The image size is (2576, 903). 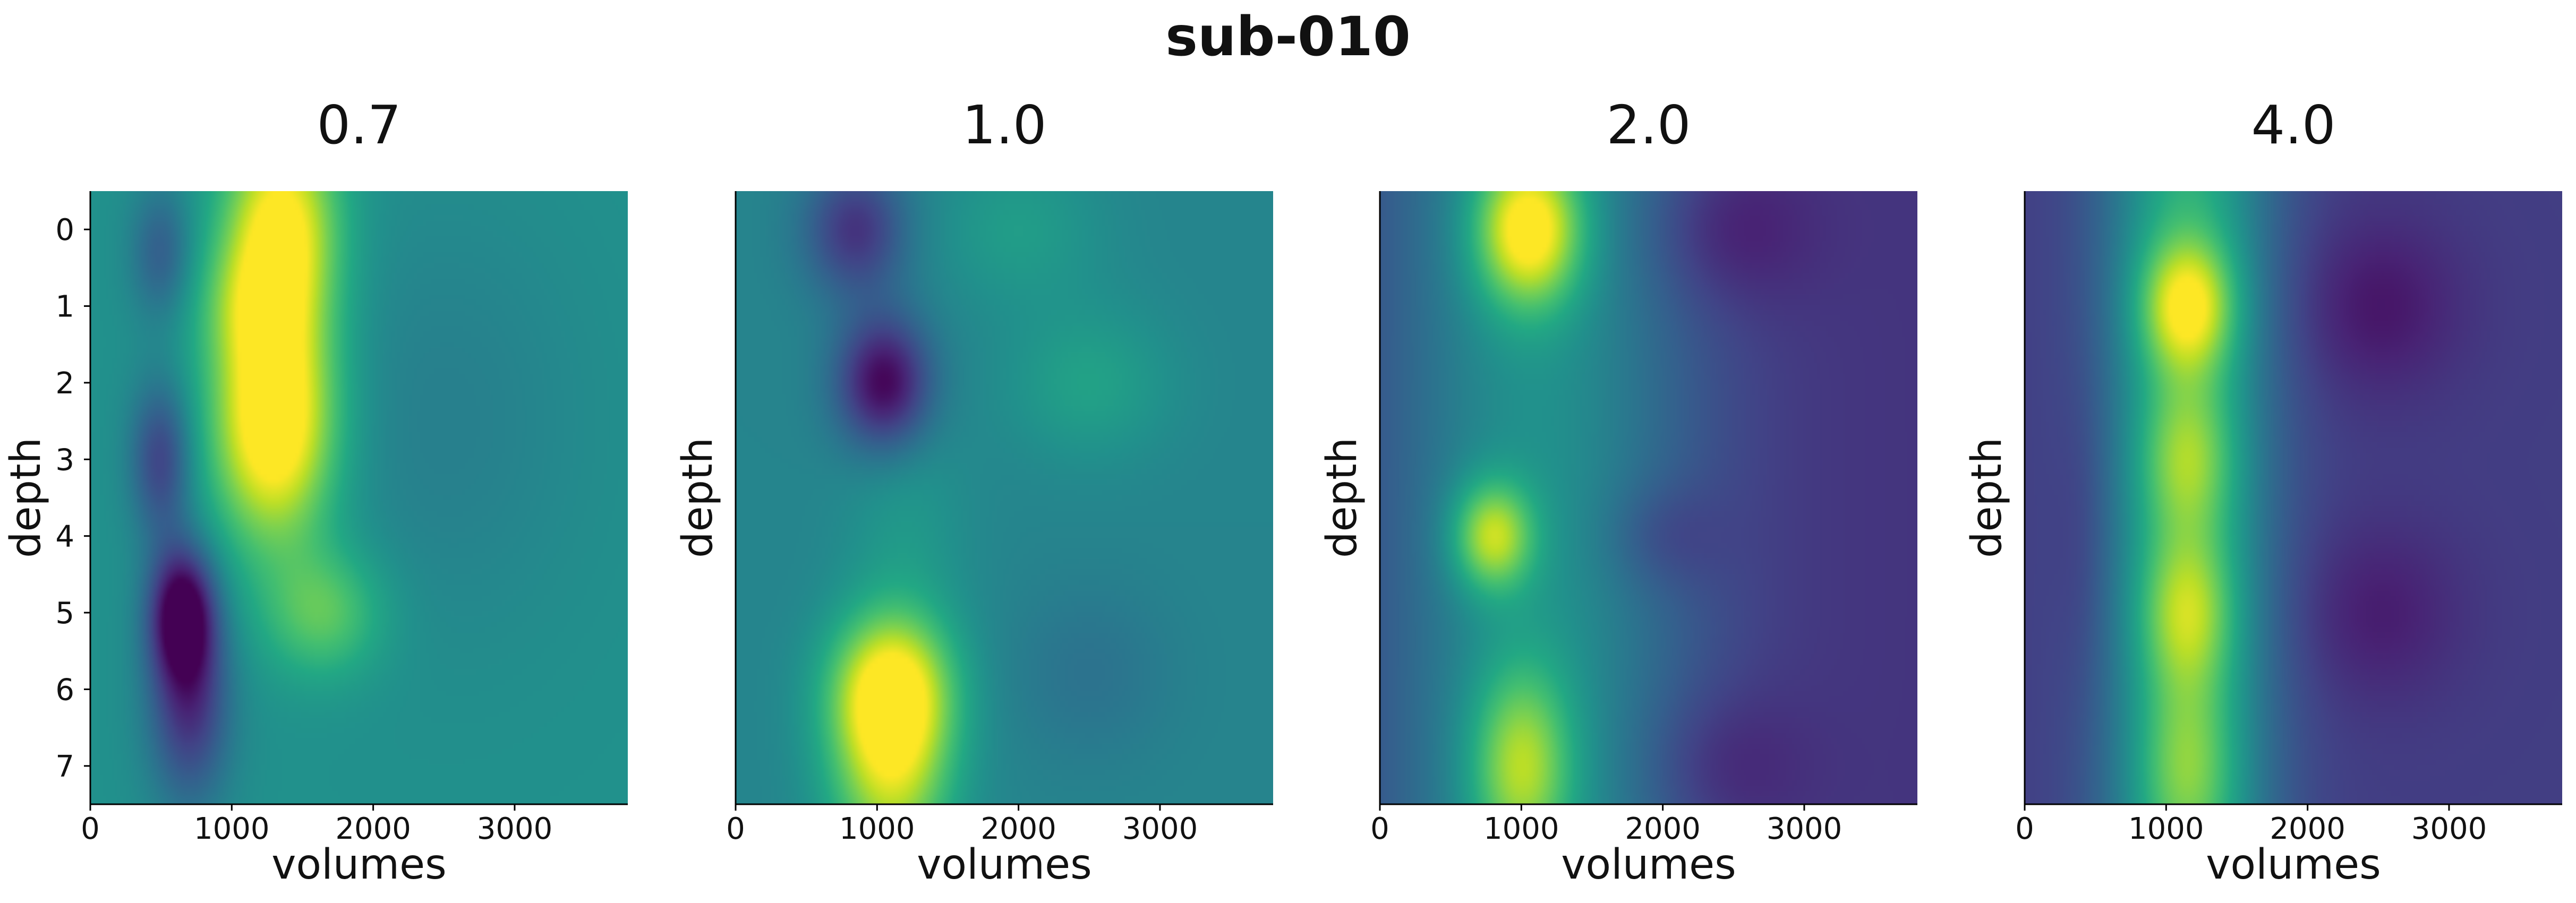 I want to click on y-tick-label: 6, so click(x=65, y=690).